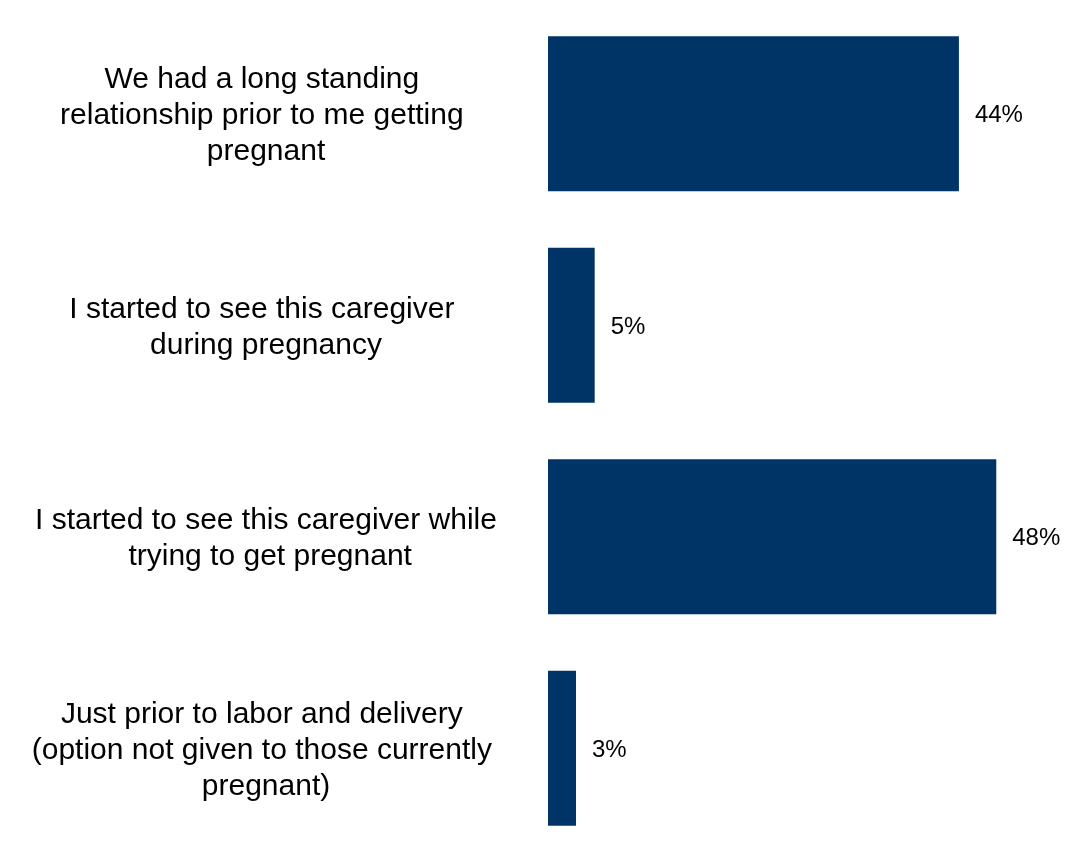  I want to click on y-tick-label: Just prior to labor and delivery (option not given to those currently pregnant), so click(266, 748).